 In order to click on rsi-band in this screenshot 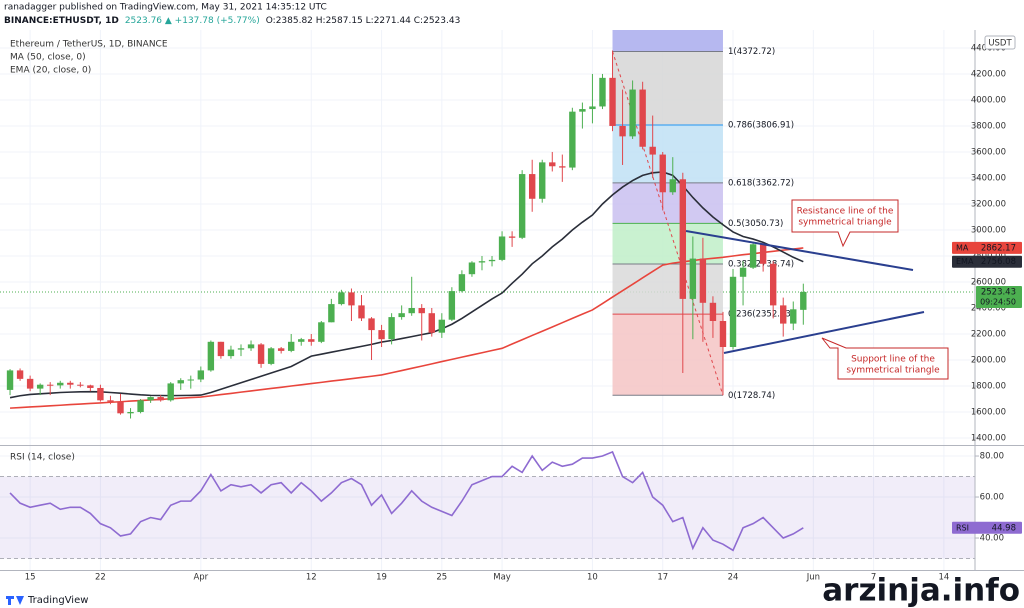, I will do `click(487, 517)`.